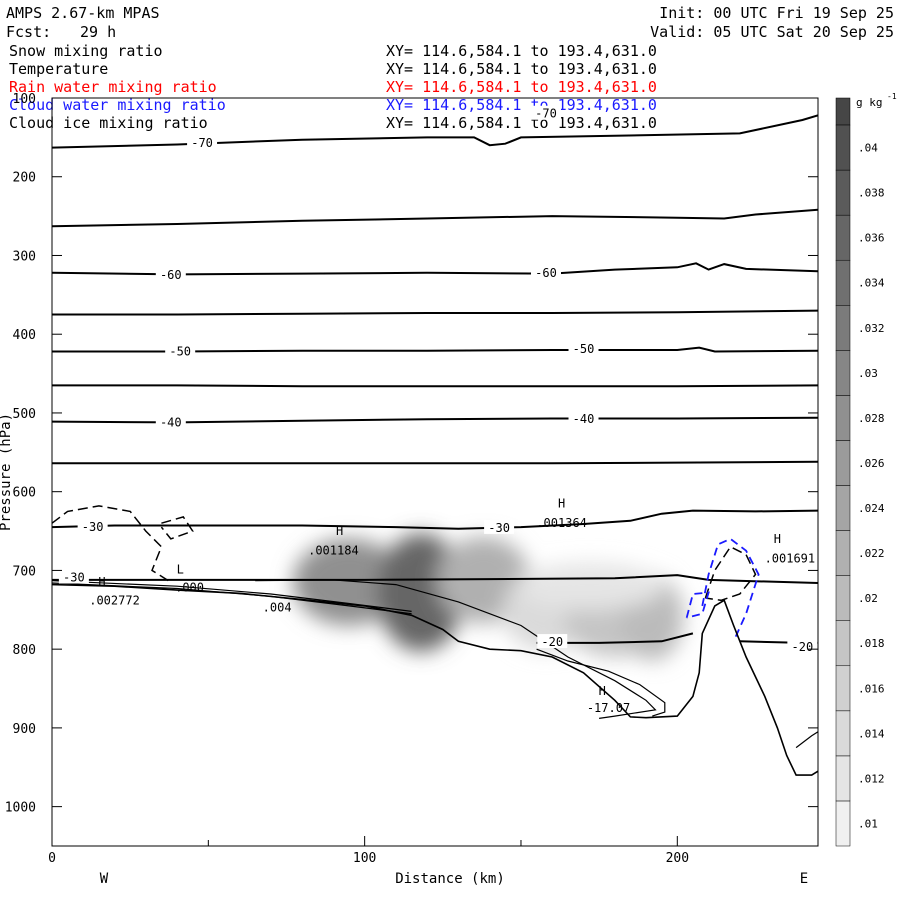 Image resolution: width=900 pixels, height=900 pixels. I want to click on y-tick-label: 600, so click(24, 493).